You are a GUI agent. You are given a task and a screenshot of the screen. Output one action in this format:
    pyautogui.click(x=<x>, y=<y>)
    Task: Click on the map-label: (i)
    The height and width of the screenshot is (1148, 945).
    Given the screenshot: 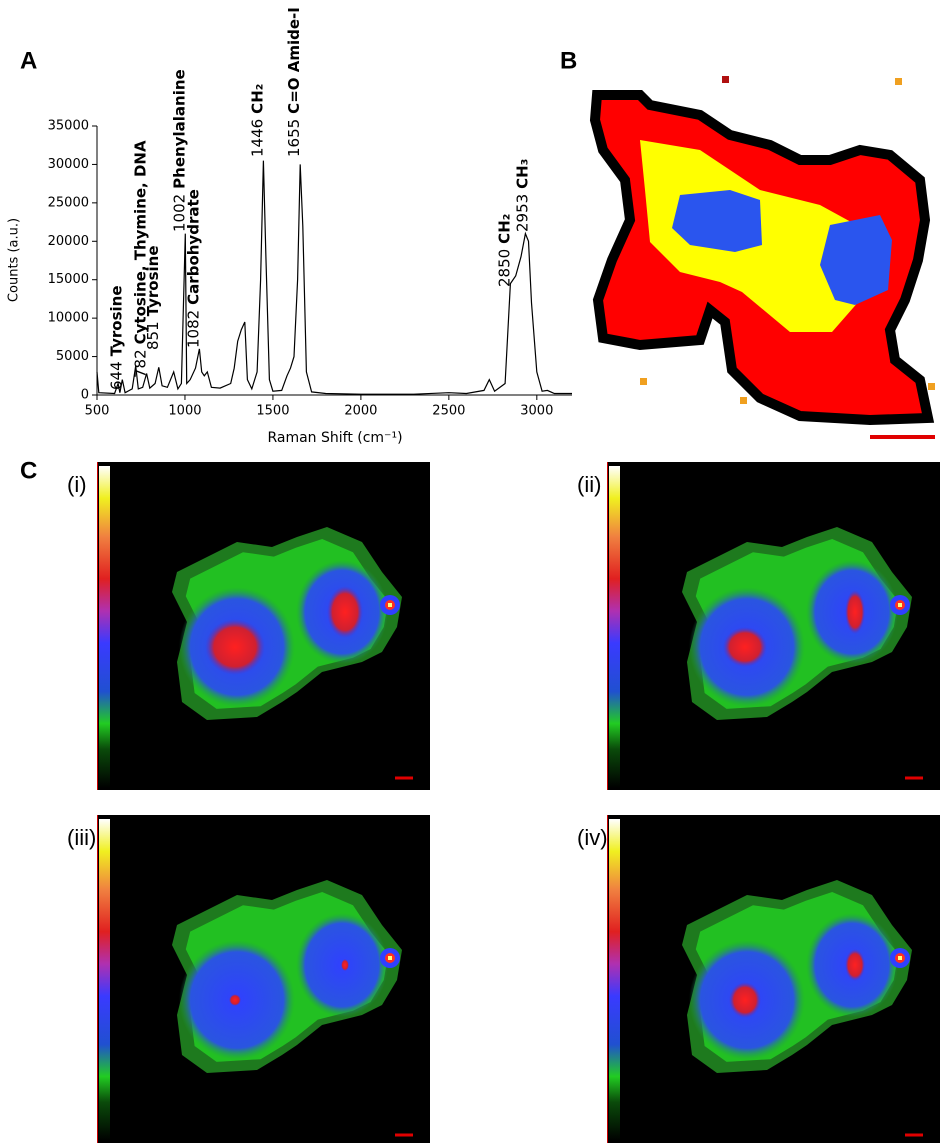 What is the action you would take?
    pyautogui.click(x=77, y=484)
    